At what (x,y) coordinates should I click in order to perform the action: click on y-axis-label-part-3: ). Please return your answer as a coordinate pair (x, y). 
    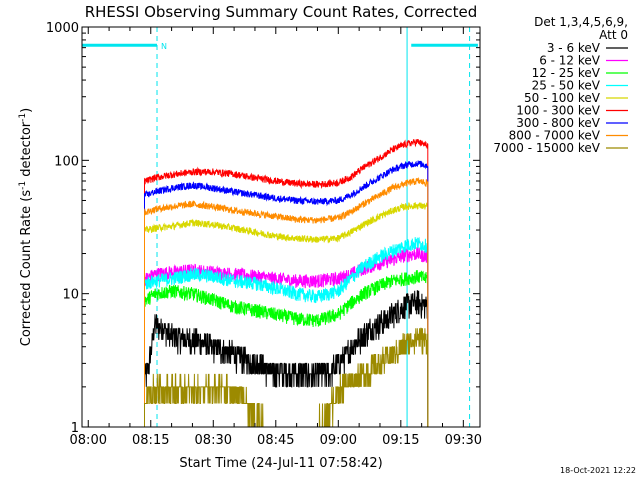
    Looking at the image, I should click on (26, 110).